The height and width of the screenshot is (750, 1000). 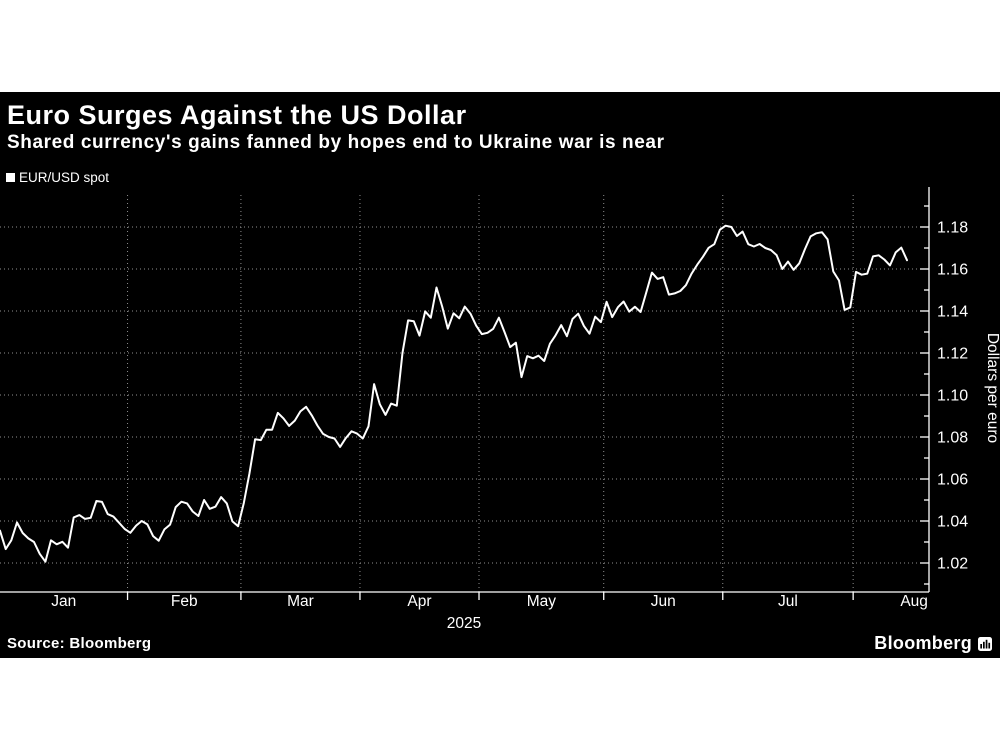 What do you see at coordinates (952, 270) in the screenshot?
I see `y-tick-label: 1.16` at bounding box center [952, 270].